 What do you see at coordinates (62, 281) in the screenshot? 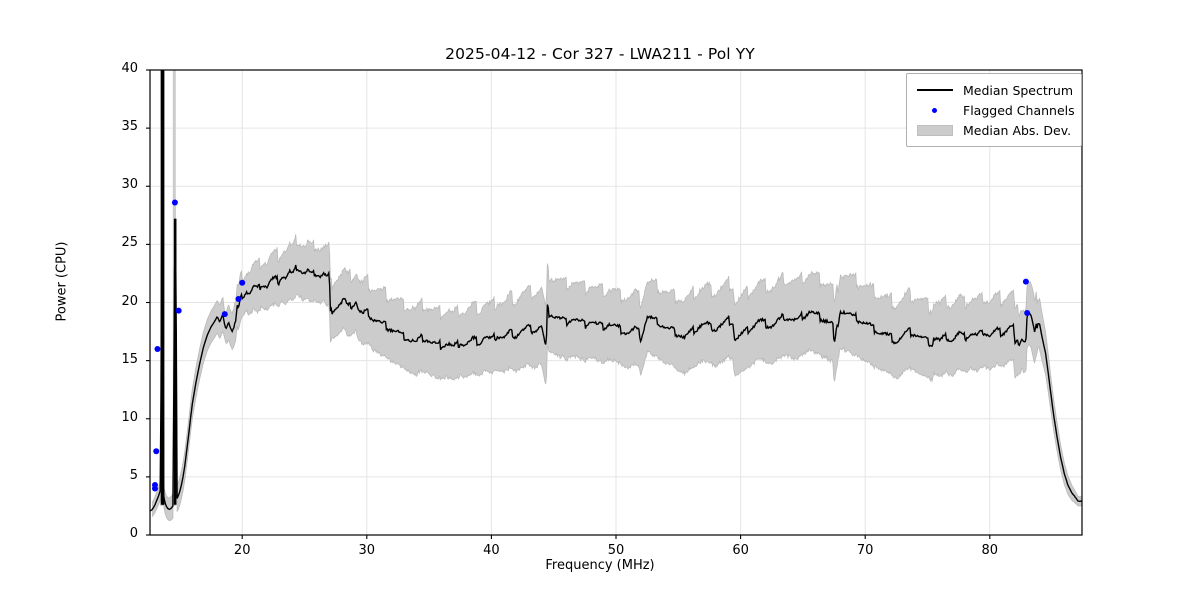
I see `y-axis-label: Power (CPU)` at bounding box center [62, 281].